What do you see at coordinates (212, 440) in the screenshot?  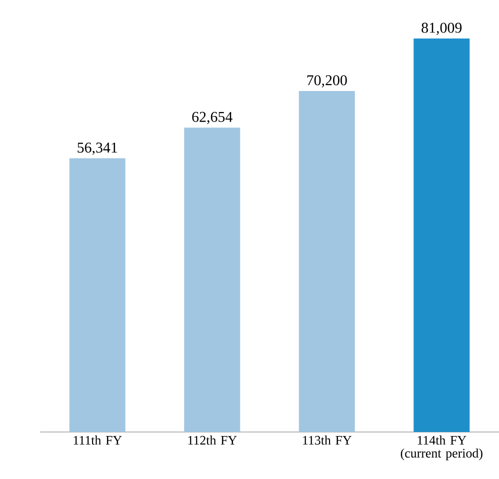 I see `x-tick-label: 112th FY` at bounding box center [212, 440].